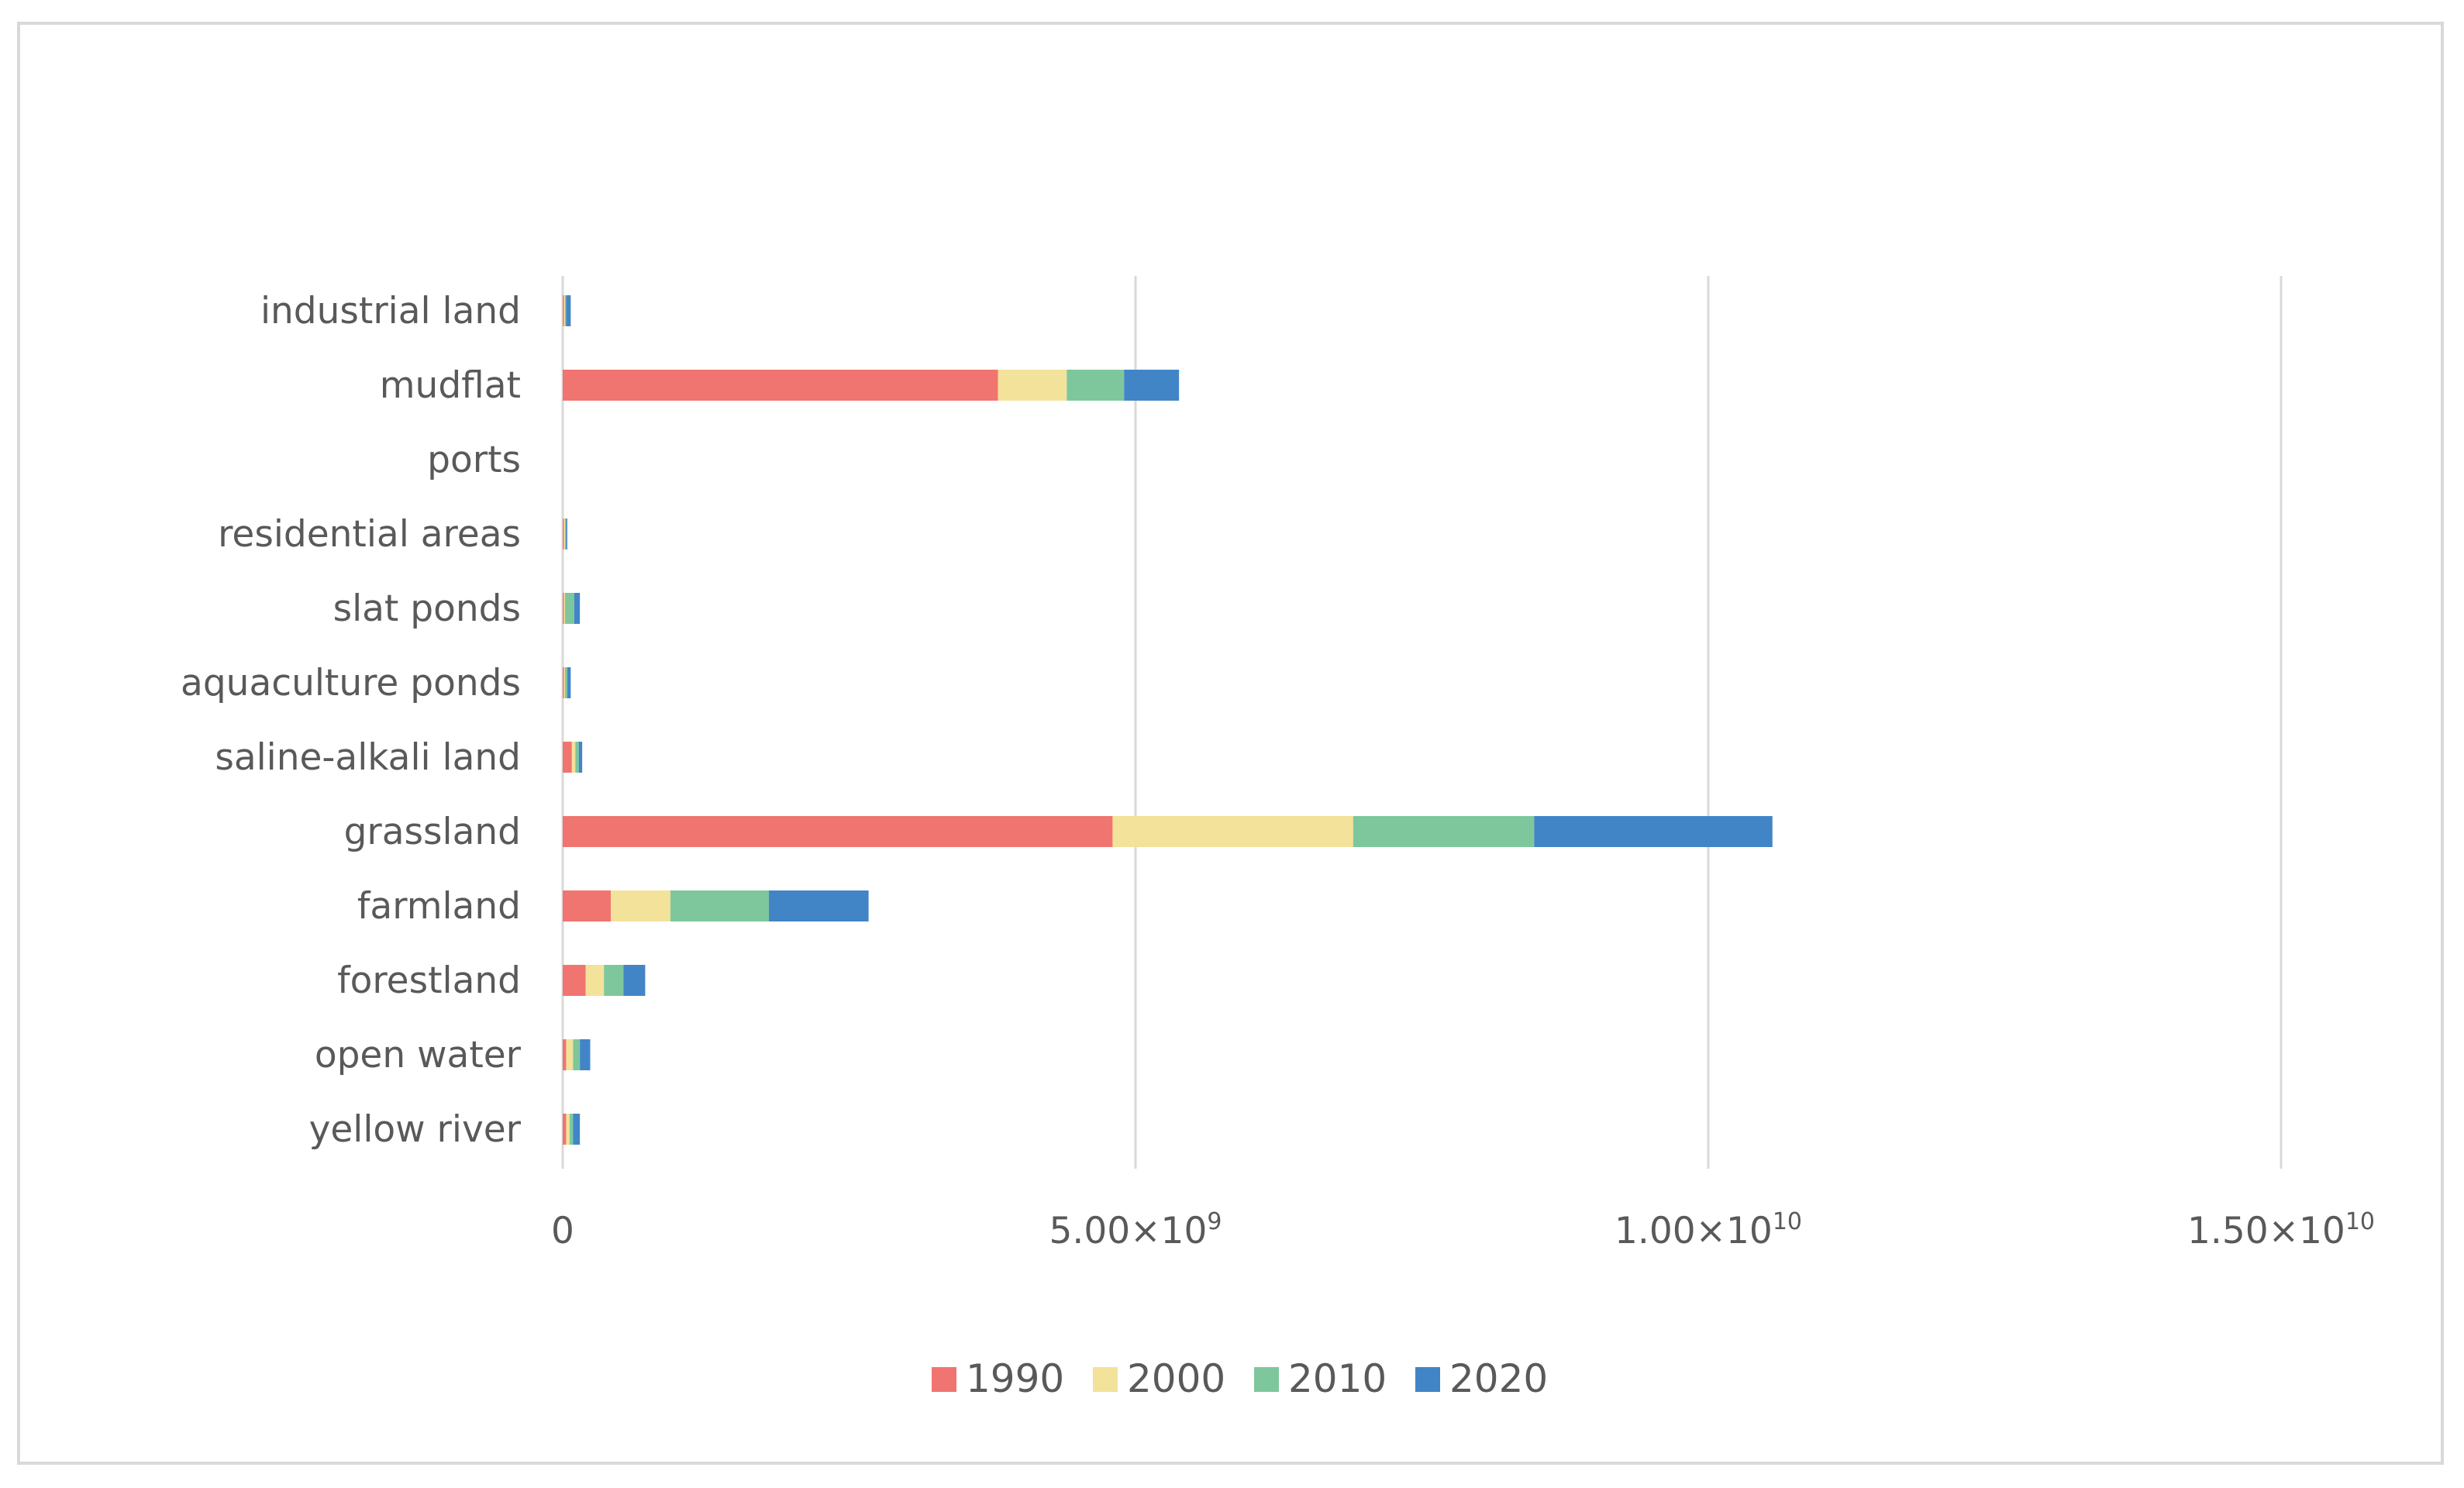  I want to click on legend-swatch-2020, so click(1427, 1379).